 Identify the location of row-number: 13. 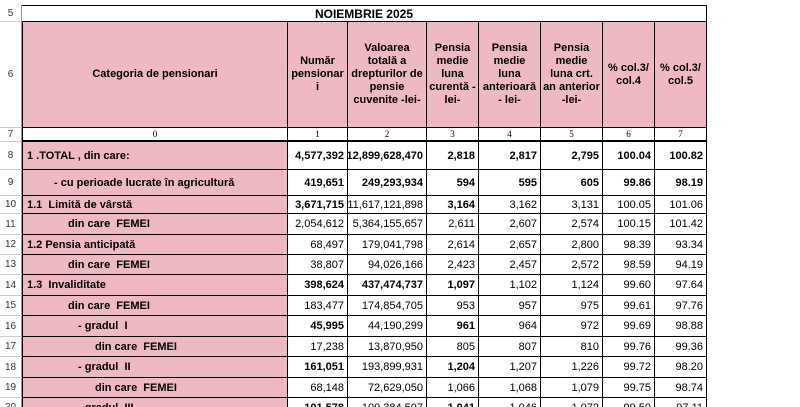
(11, 265).